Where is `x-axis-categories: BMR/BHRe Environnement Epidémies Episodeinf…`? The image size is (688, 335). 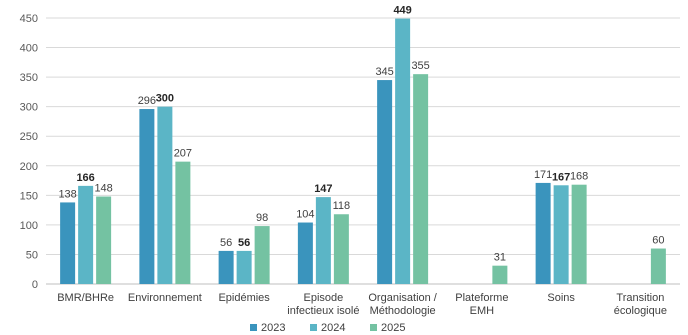 x-axis-categories: BMR/BHRe Environnement Epidémies Episodeinf… is located at coordinates (362, 304).